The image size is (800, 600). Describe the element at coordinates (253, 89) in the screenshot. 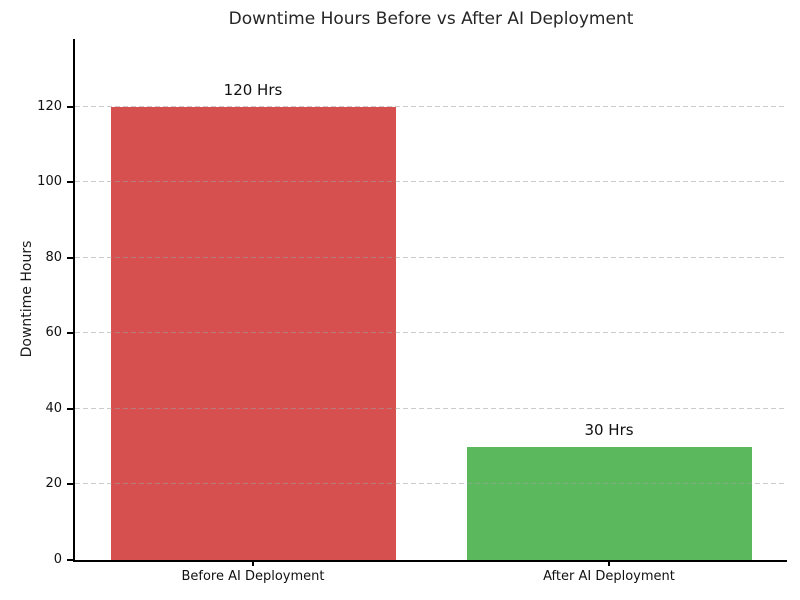

I see `bar-value-label: 120 Hrs` at that location.